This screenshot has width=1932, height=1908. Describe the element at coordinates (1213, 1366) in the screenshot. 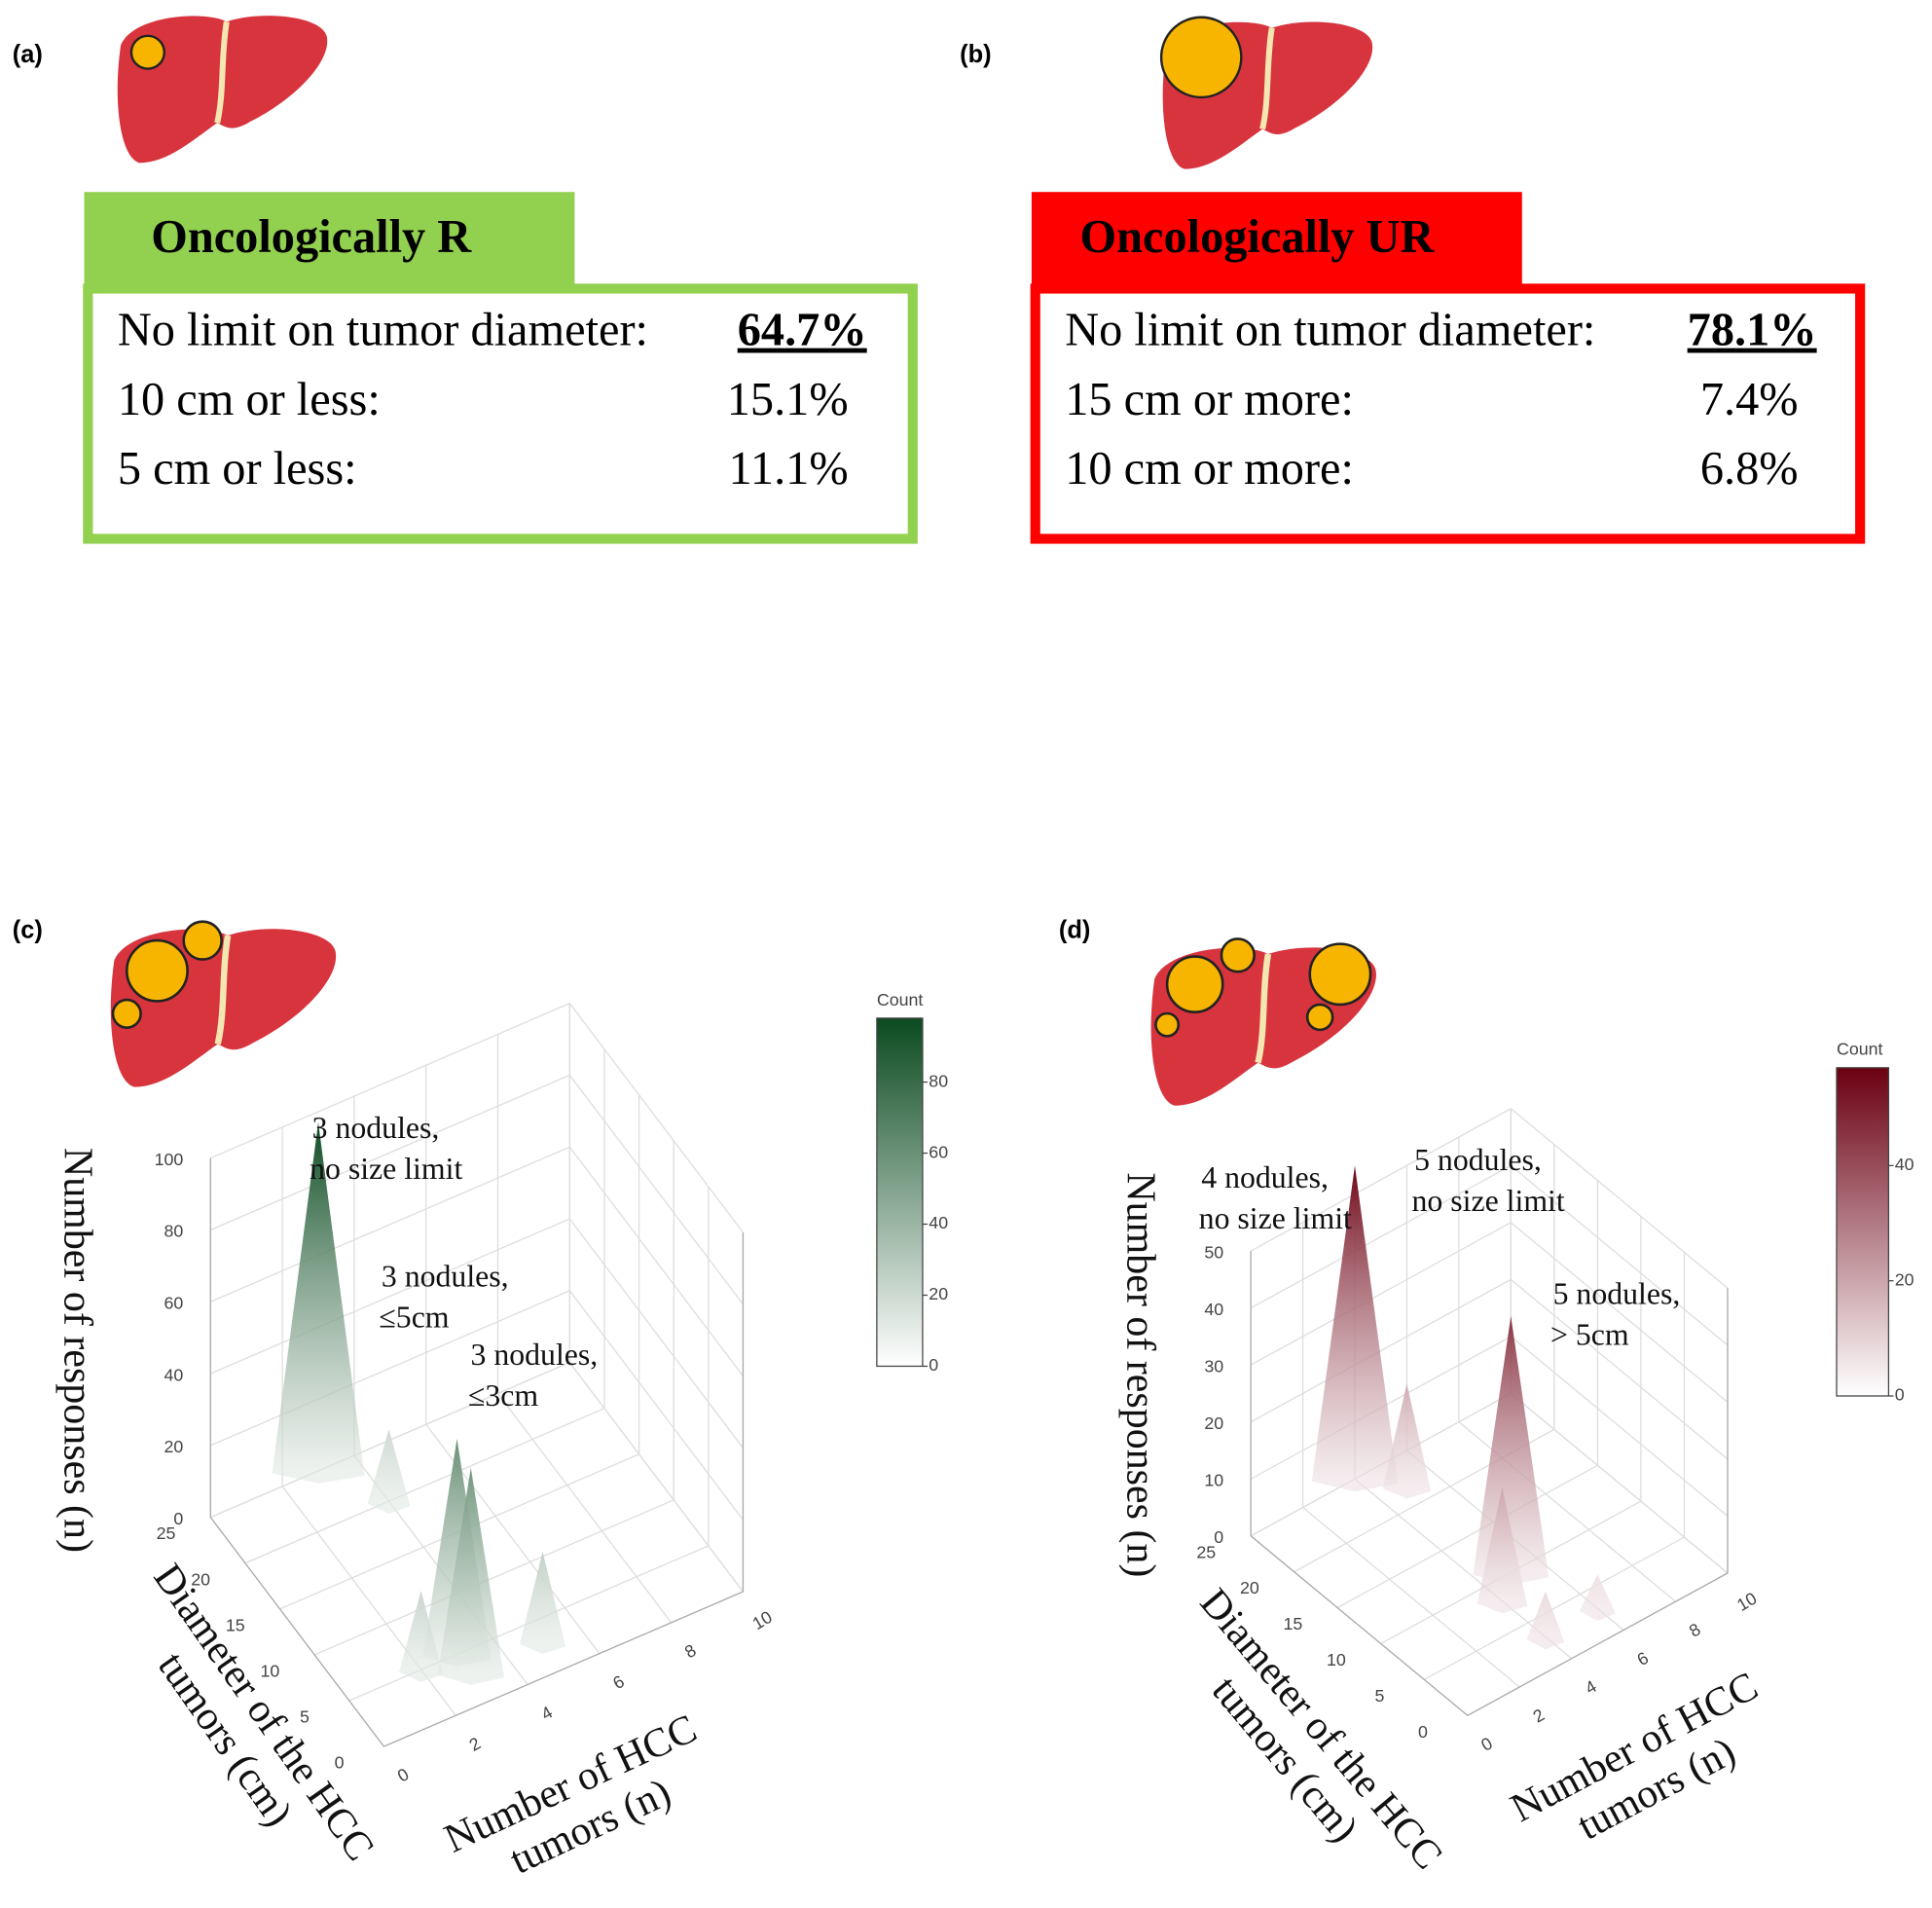

I see `z-tick-label: 30` at that location.